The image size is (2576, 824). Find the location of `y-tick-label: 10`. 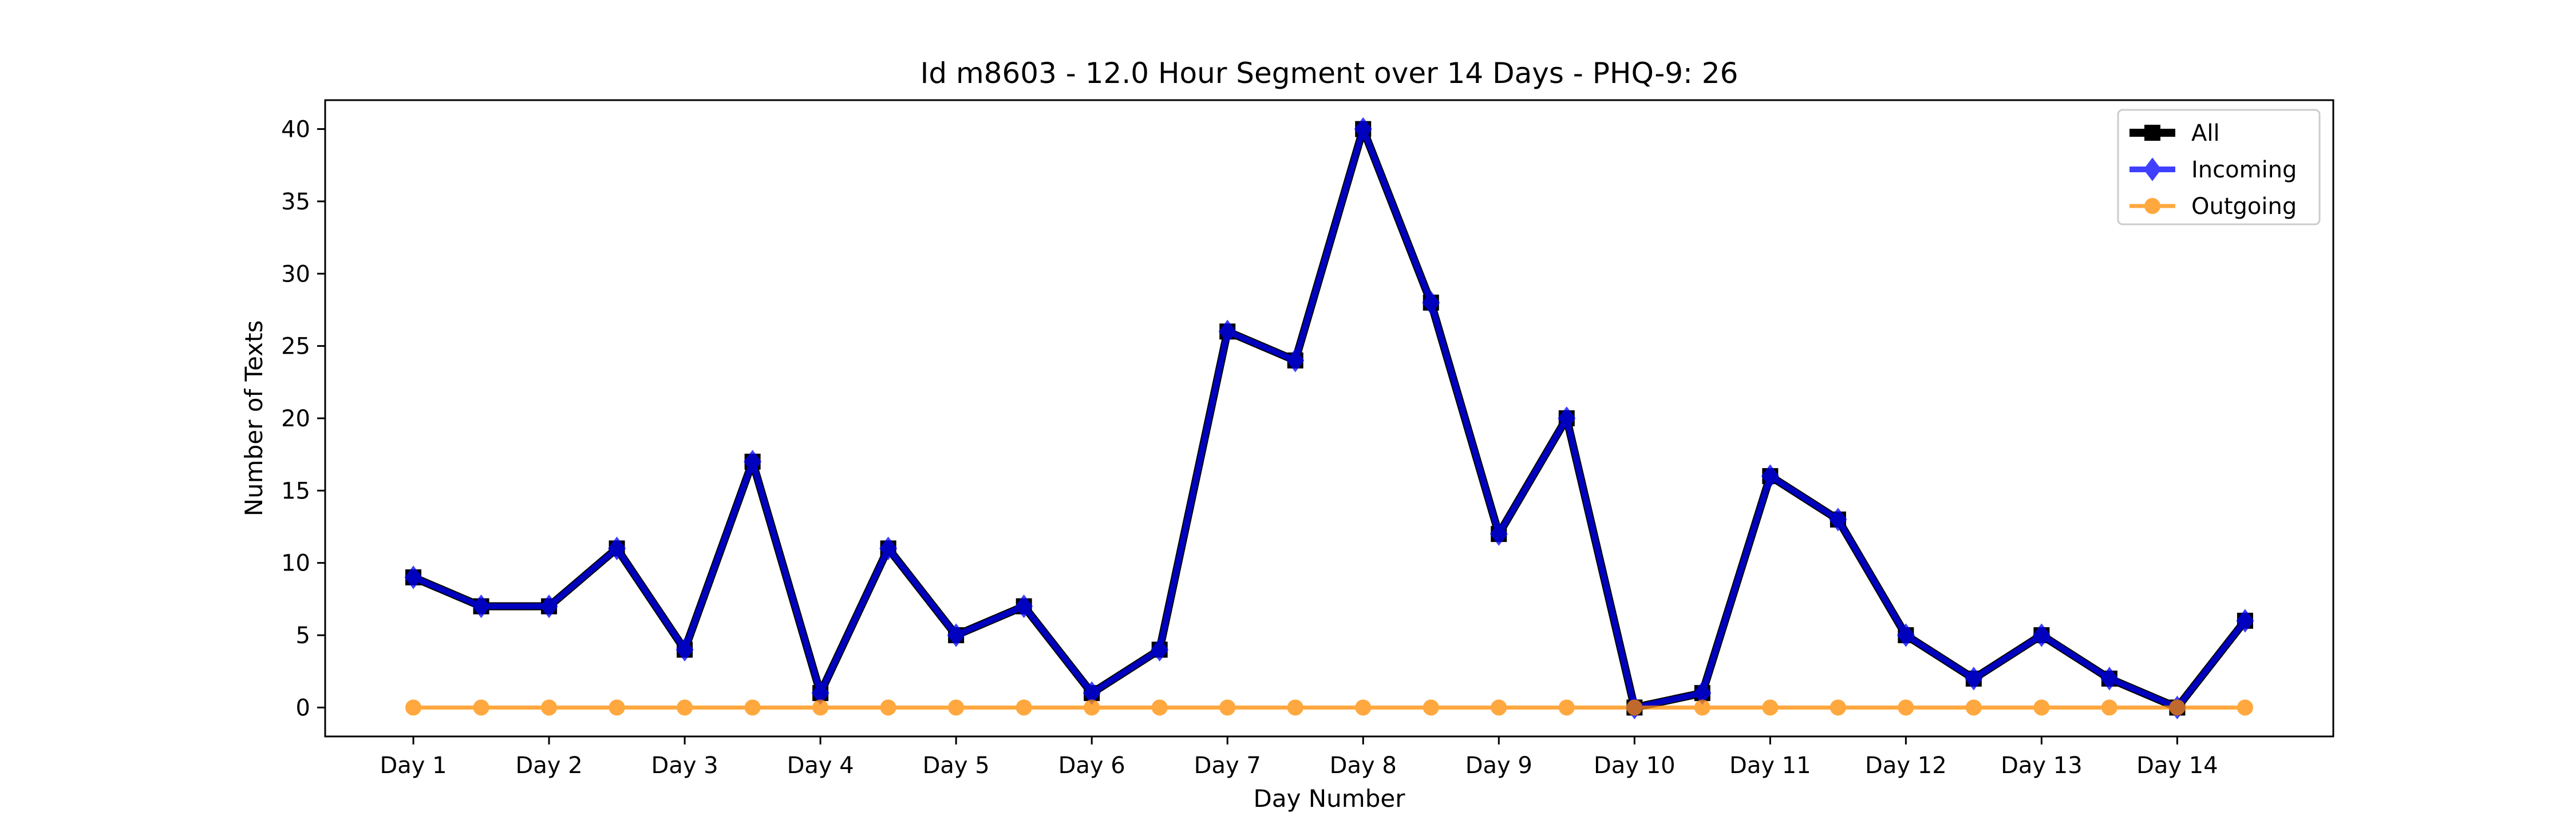

y-tick-label: 10 is located at coordinates (295, 563).